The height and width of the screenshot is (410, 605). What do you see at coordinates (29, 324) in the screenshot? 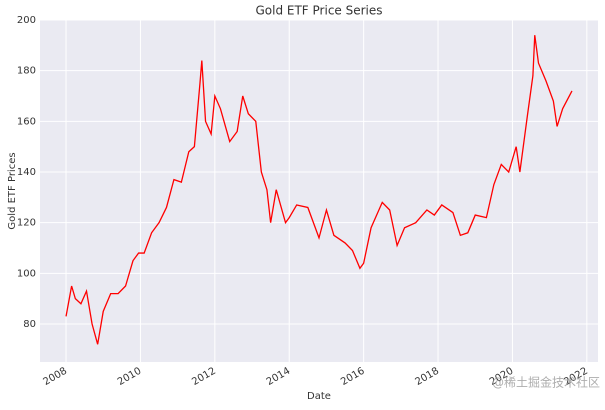
I see `y-tick-label: 80` at bounding box center [29, 324].